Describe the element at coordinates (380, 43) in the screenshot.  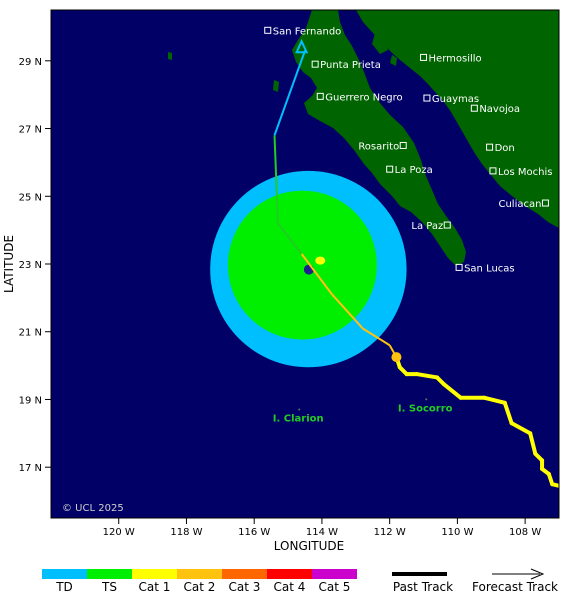
I see `tiburon-island` at that location.